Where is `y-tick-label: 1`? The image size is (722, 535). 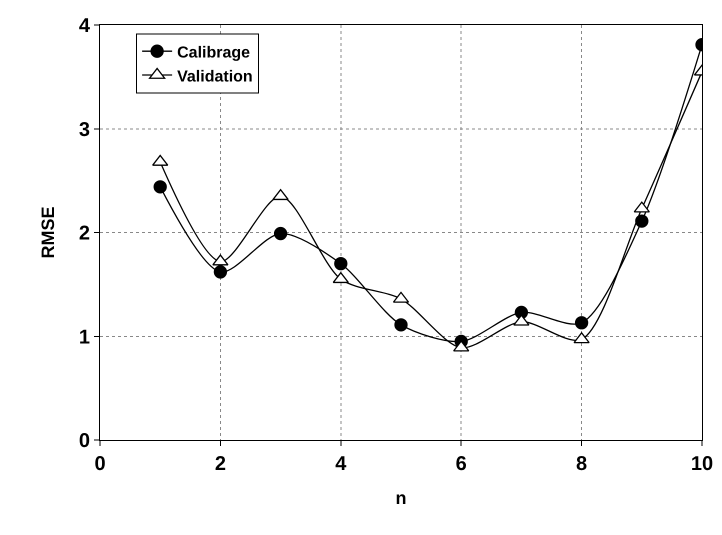 y-tick-label: 1 is located at coordinates (84, 337).